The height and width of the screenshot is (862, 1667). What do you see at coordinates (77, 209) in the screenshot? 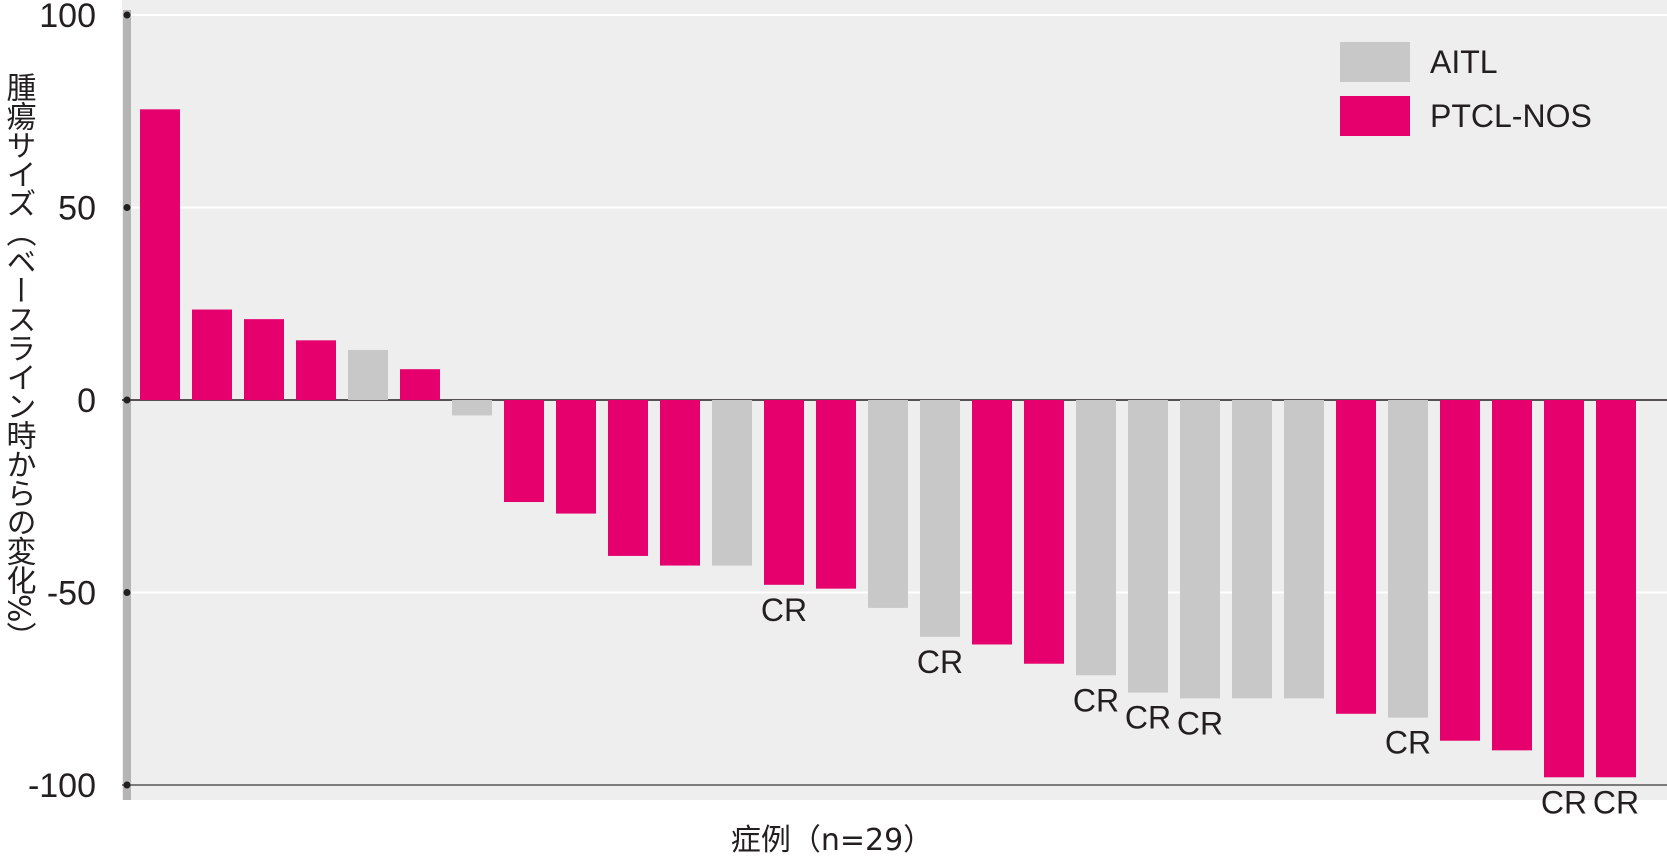
I see `y-tick-label: 50` at bounding box center [77, 209].